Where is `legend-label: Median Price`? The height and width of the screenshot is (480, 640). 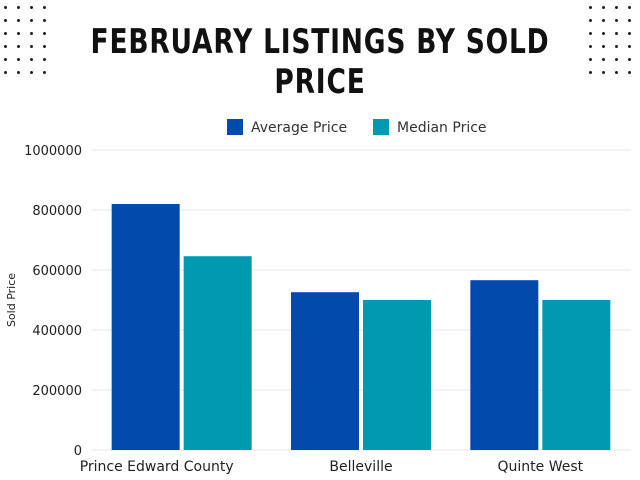 legend-label: Median Price is located at coordinates (442, 128).